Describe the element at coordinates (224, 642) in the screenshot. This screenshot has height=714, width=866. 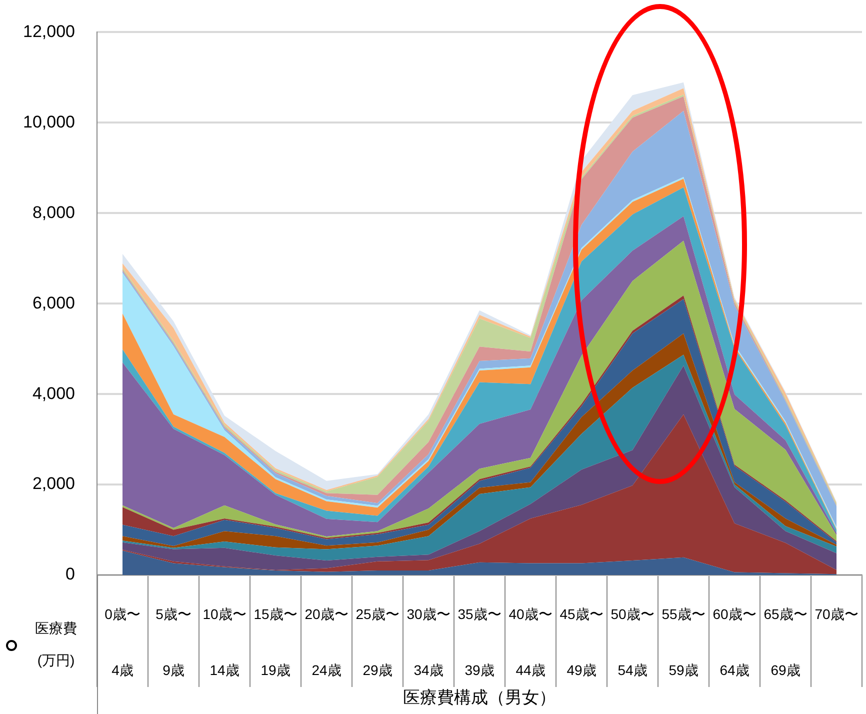
I see `category-label: 10歳〜 14歳` at that location.